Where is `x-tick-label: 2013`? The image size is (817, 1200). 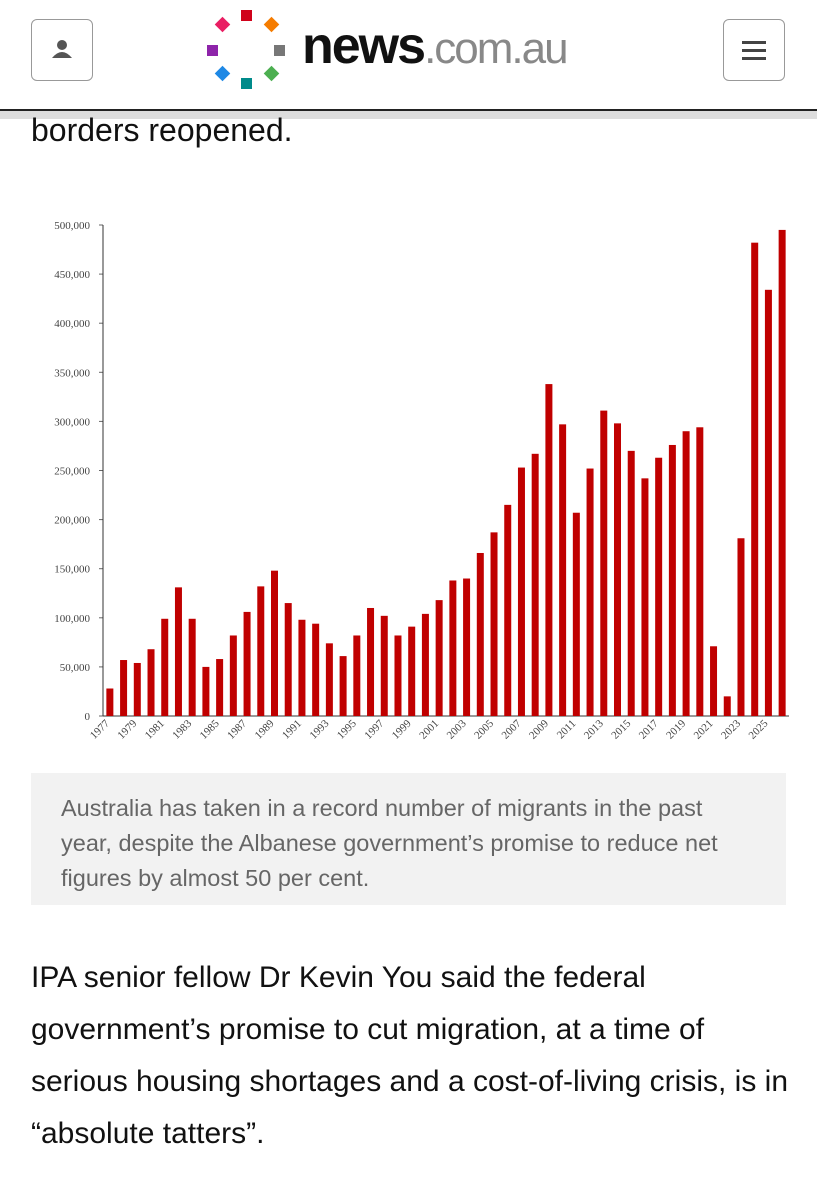 x-tick-label: 2013 is located at coordinates (594, 729).